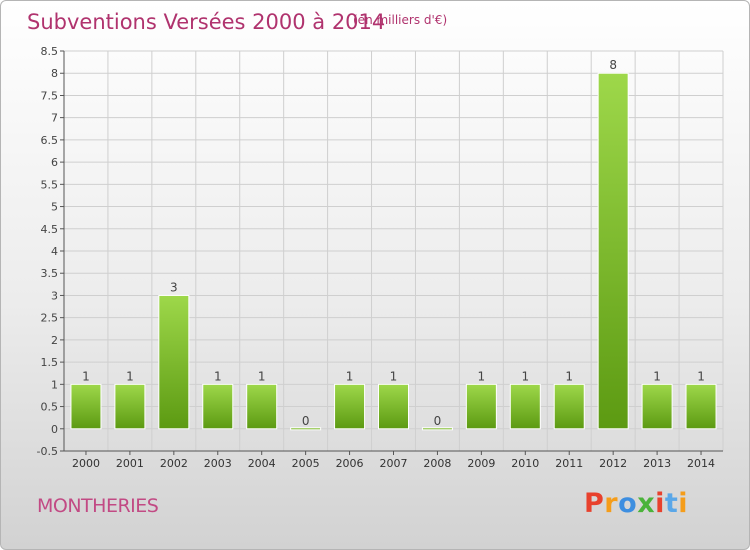 This screenshot has height=550, width=750. Describe the element at coordinates (437, 463) in the screenshot. I see `x-tick-label: 2008` at that location.